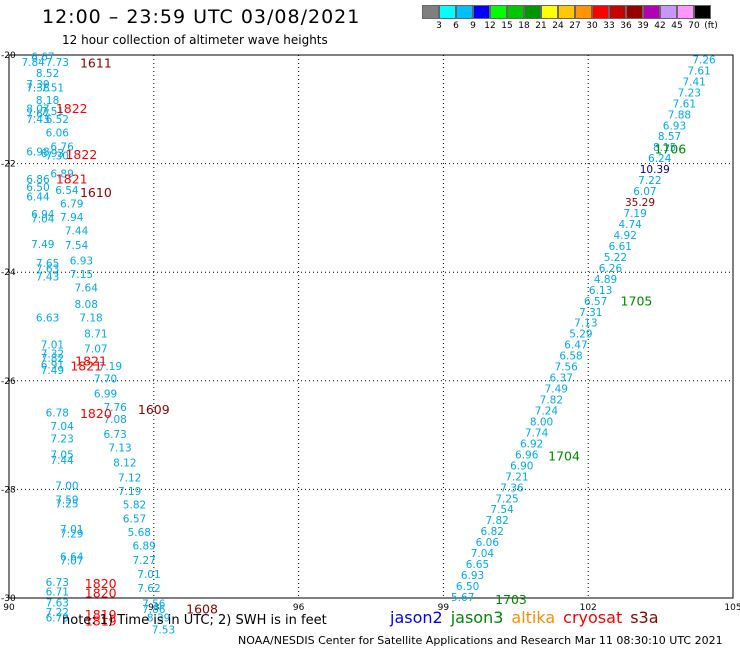 The width and height of the screenshot is (740, 650). I want to click on wave-height-label: 10.39, so click(655, 170).